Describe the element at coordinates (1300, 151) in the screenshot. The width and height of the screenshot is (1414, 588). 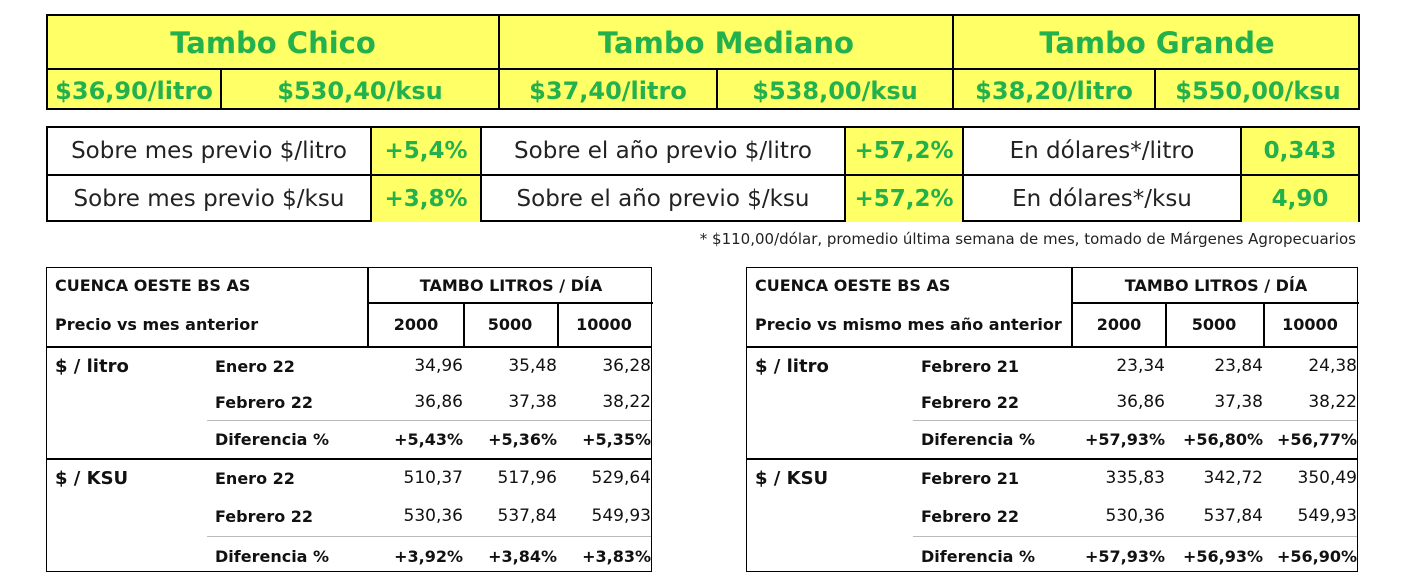
I see `var-value: 0,343` at that location.